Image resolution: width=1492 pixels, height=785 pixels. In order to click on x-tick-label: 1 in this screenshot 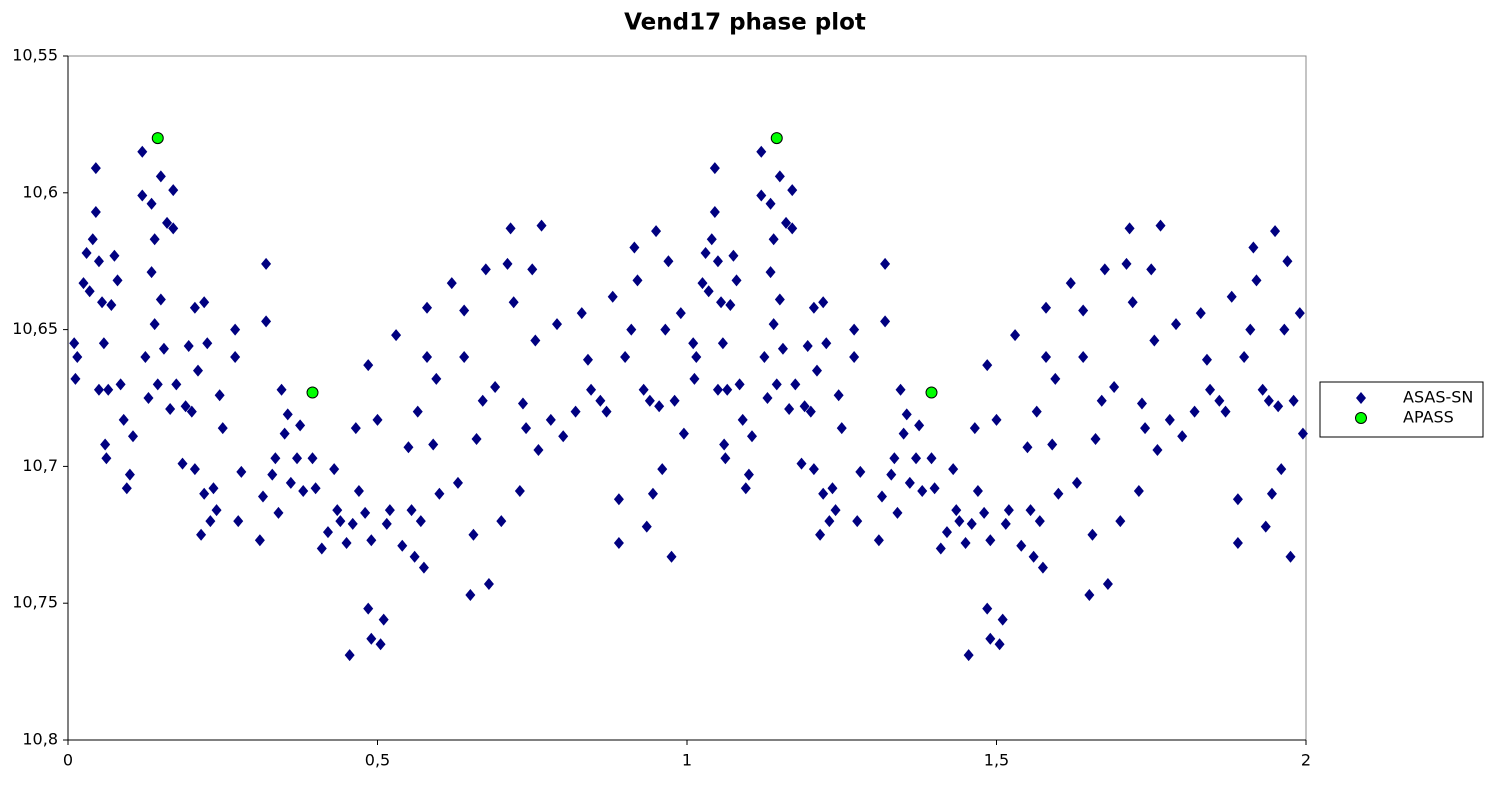, I will do `click(687, 760)`.